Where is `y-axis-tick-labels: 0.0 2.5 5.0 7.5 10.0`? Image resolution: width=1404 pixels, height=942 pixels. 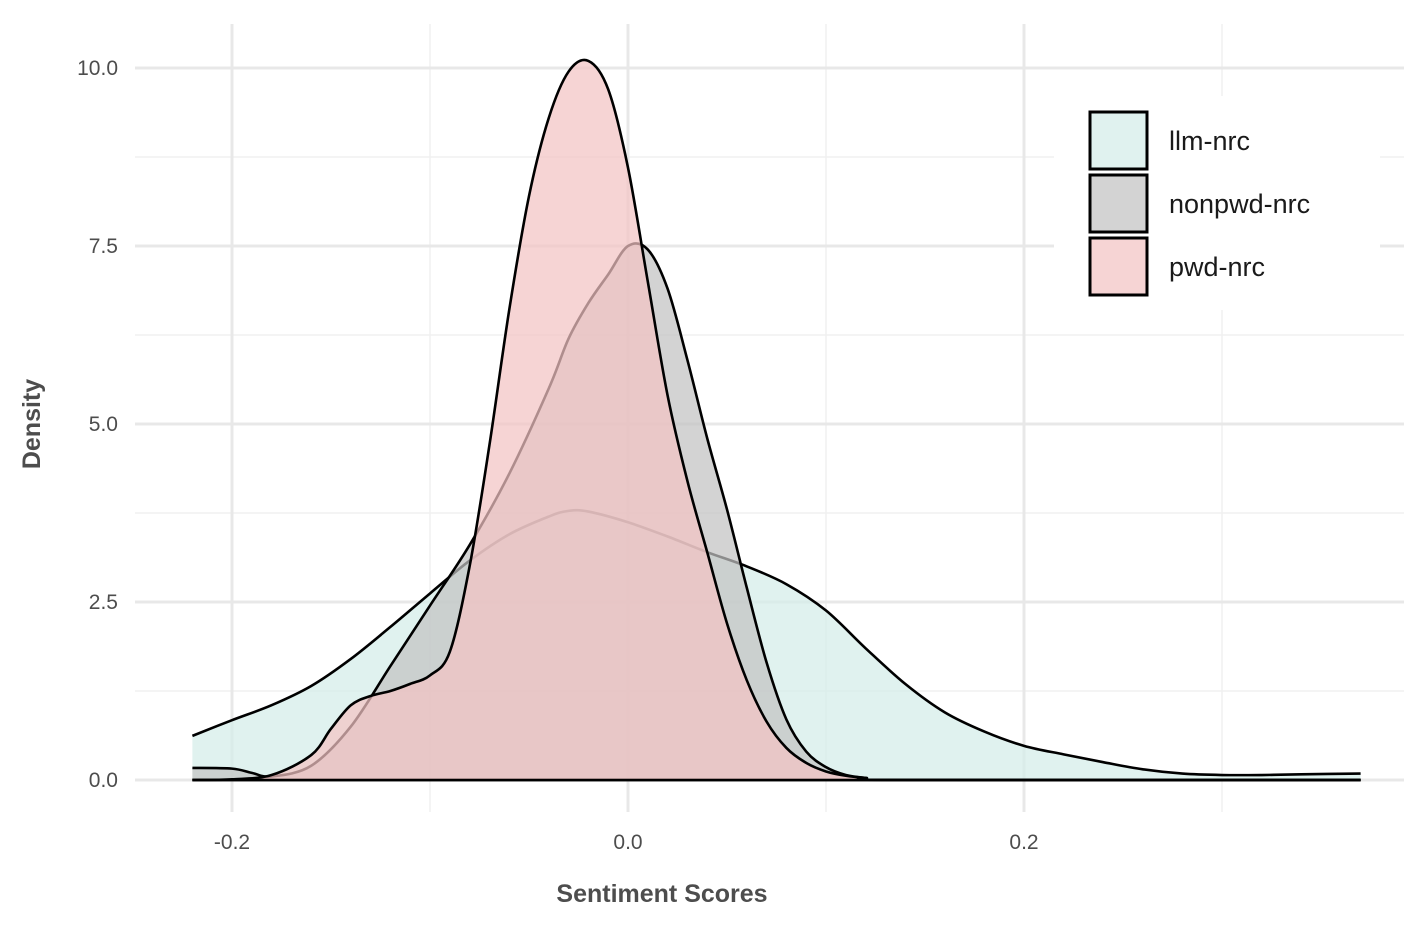 y-axis-tick-labels: 0.0 2.5 5.0 7.5 10.0 is located at coordinates (97, 424).